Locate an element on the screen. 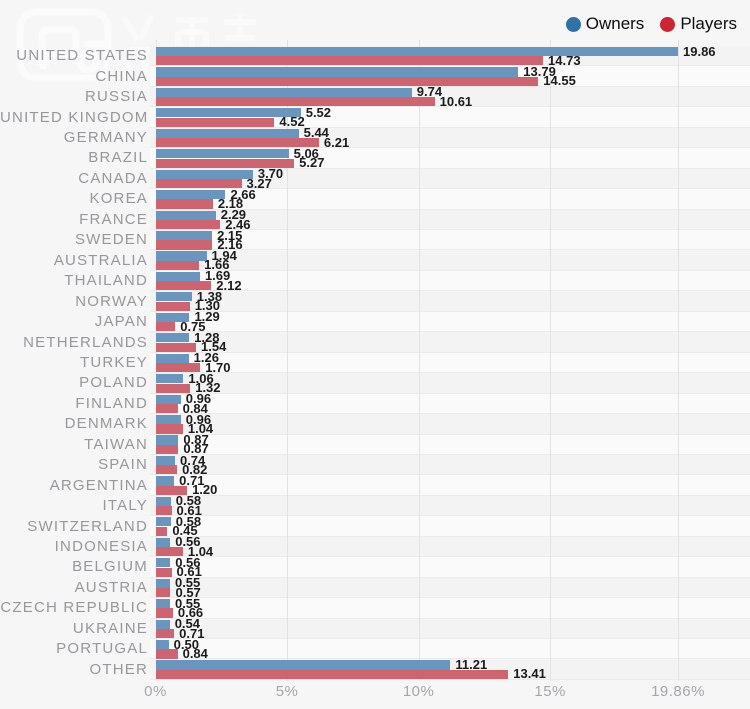  category-label: BRAZIL is located at coordinates (118, 158).